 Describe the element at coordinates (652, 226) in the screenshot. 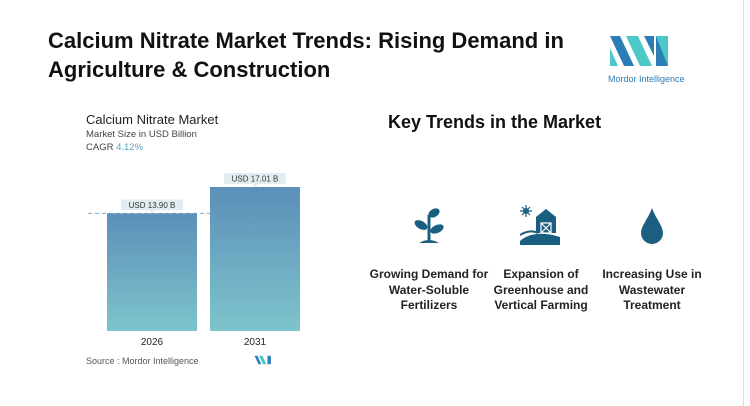

I see `water-drop-icon` at that location.